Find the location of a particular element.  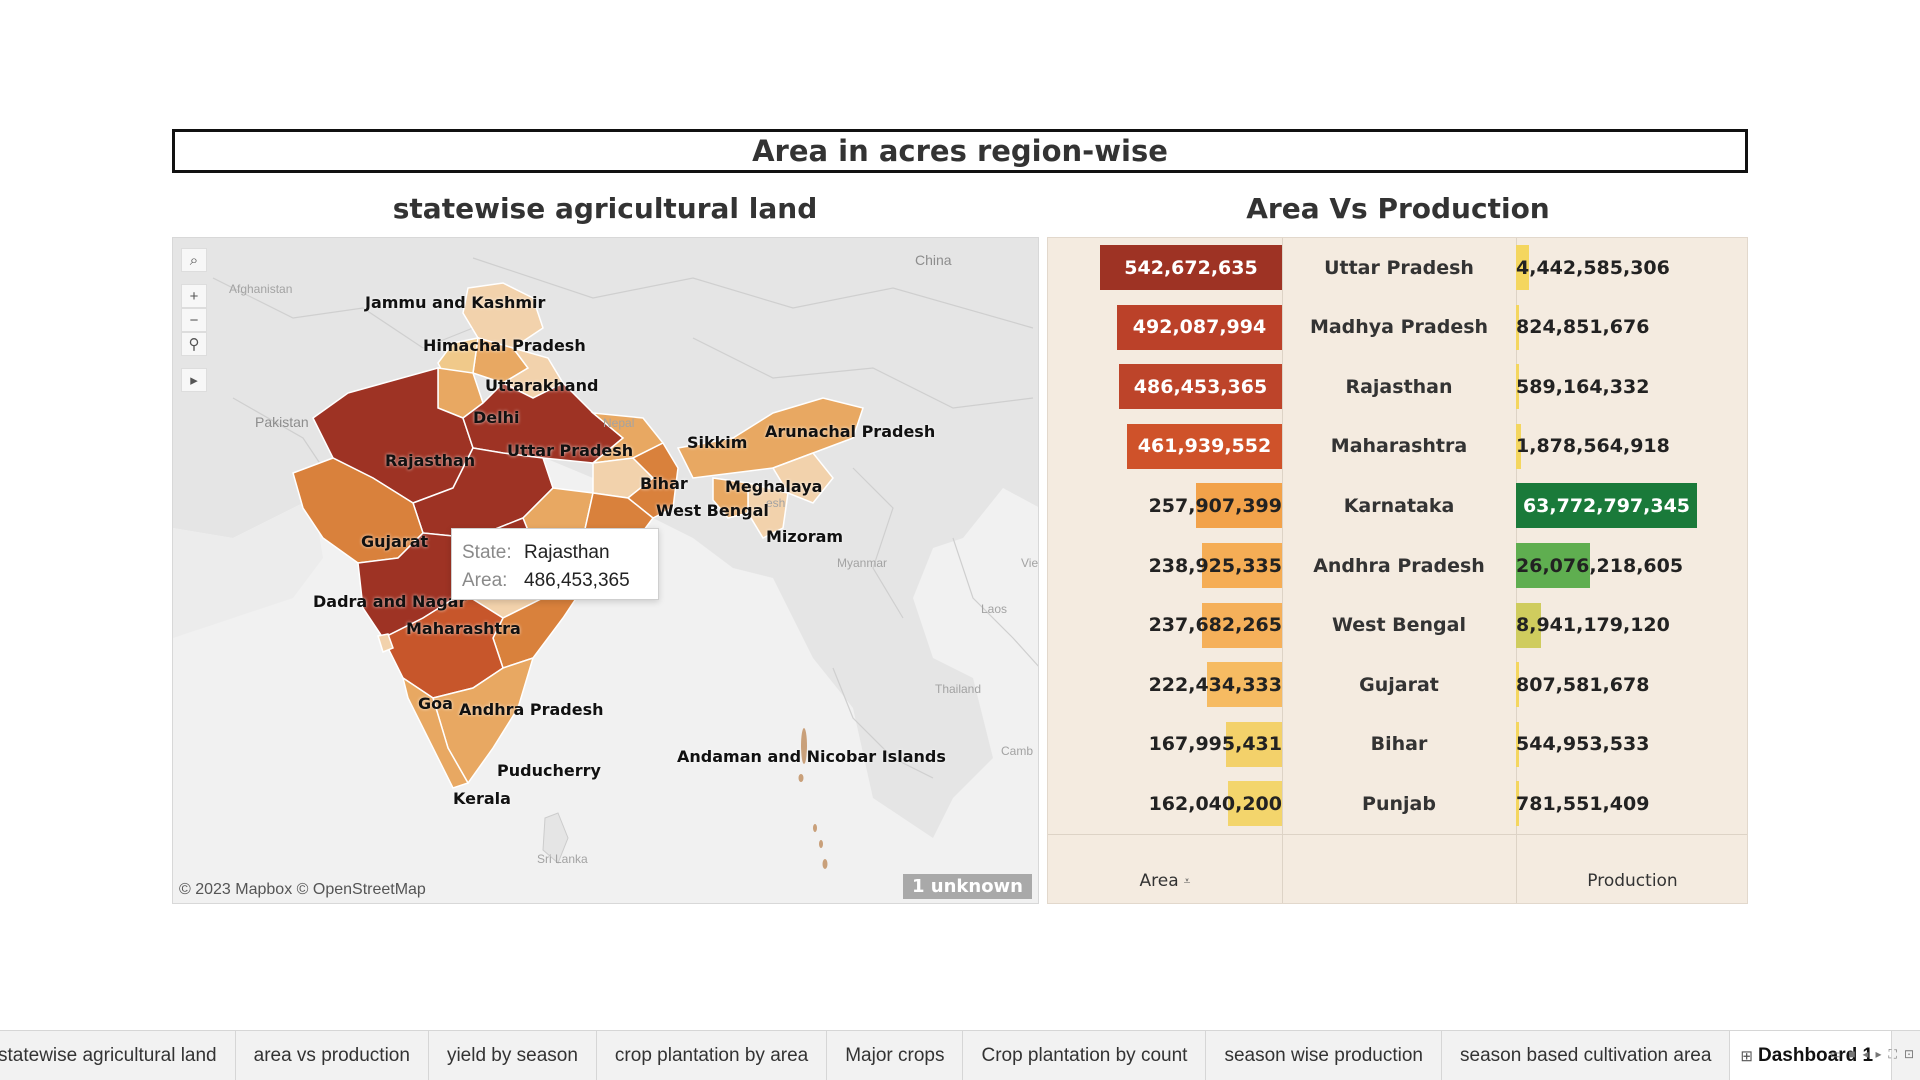

table-row: 492,087,994 Madhya Pradesh 824,851,676 is located at coordinates (1398, 327).